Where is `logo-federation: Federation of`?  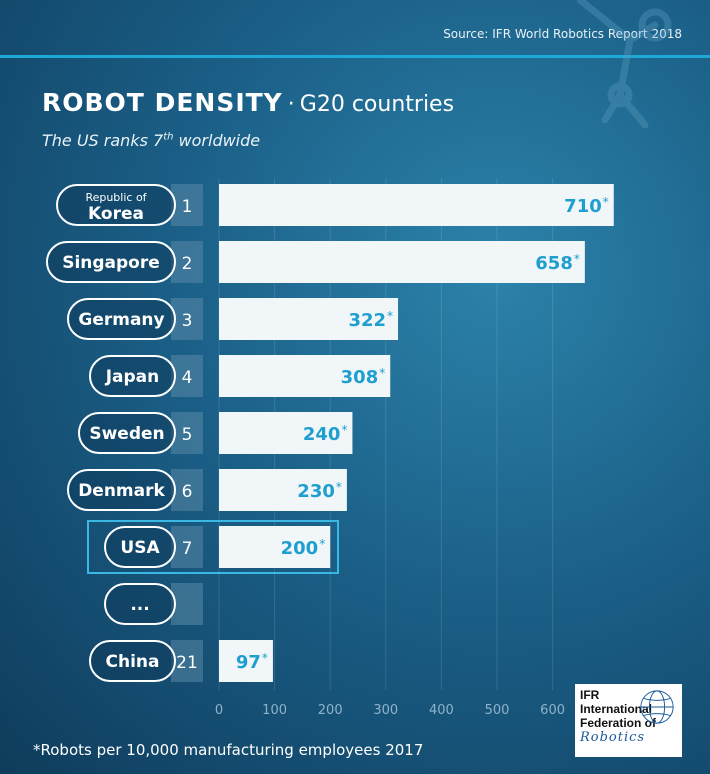
logo-federation: Federation of is located at coordinates (618, 723).